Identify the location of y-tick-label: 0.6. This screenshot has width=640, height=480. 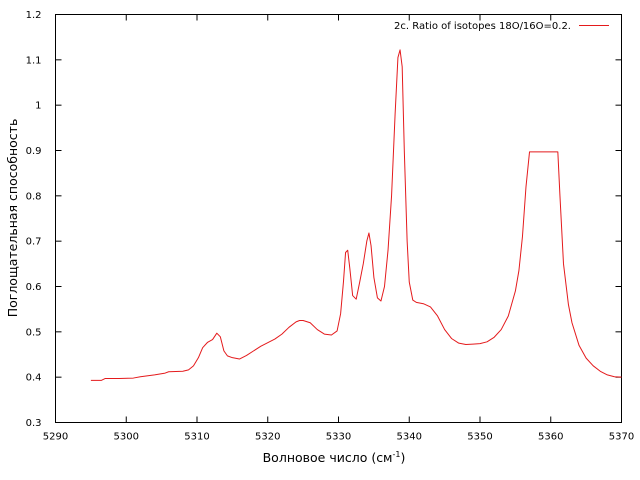
(34, 287).